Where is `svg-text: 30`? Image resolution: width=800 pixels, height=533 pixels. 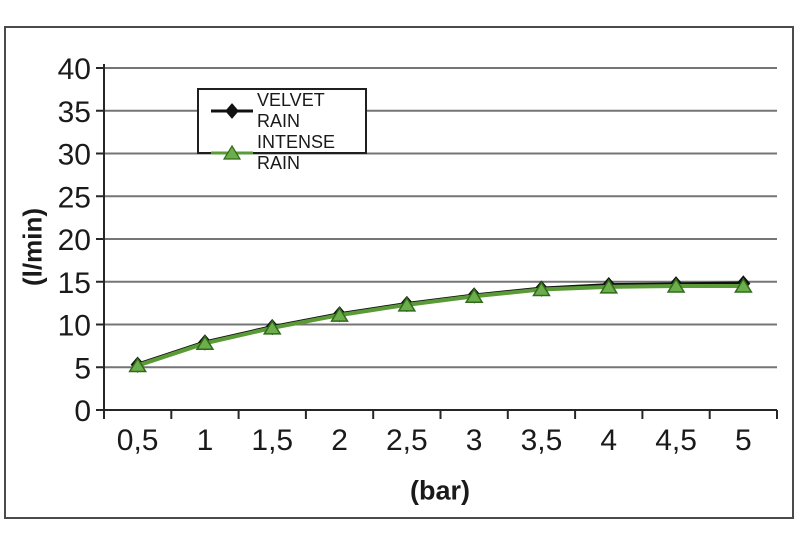 svg-text: 30 is located at coordinates (74, 155).